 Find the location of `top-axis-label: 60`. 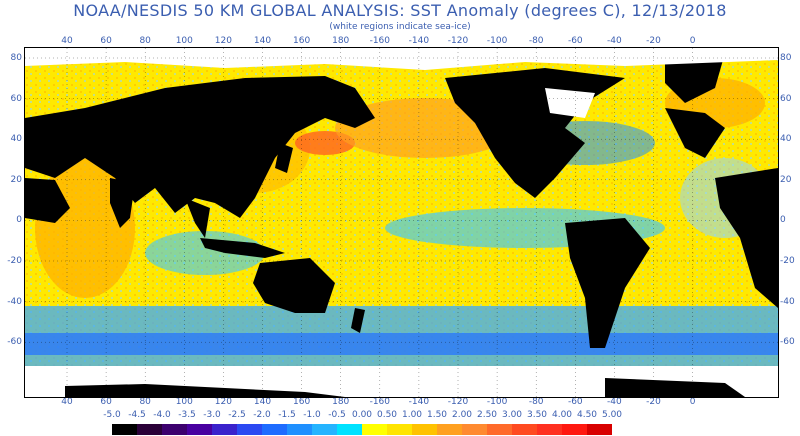

top-axis-label: 60 is located at coordinates (106, 41).